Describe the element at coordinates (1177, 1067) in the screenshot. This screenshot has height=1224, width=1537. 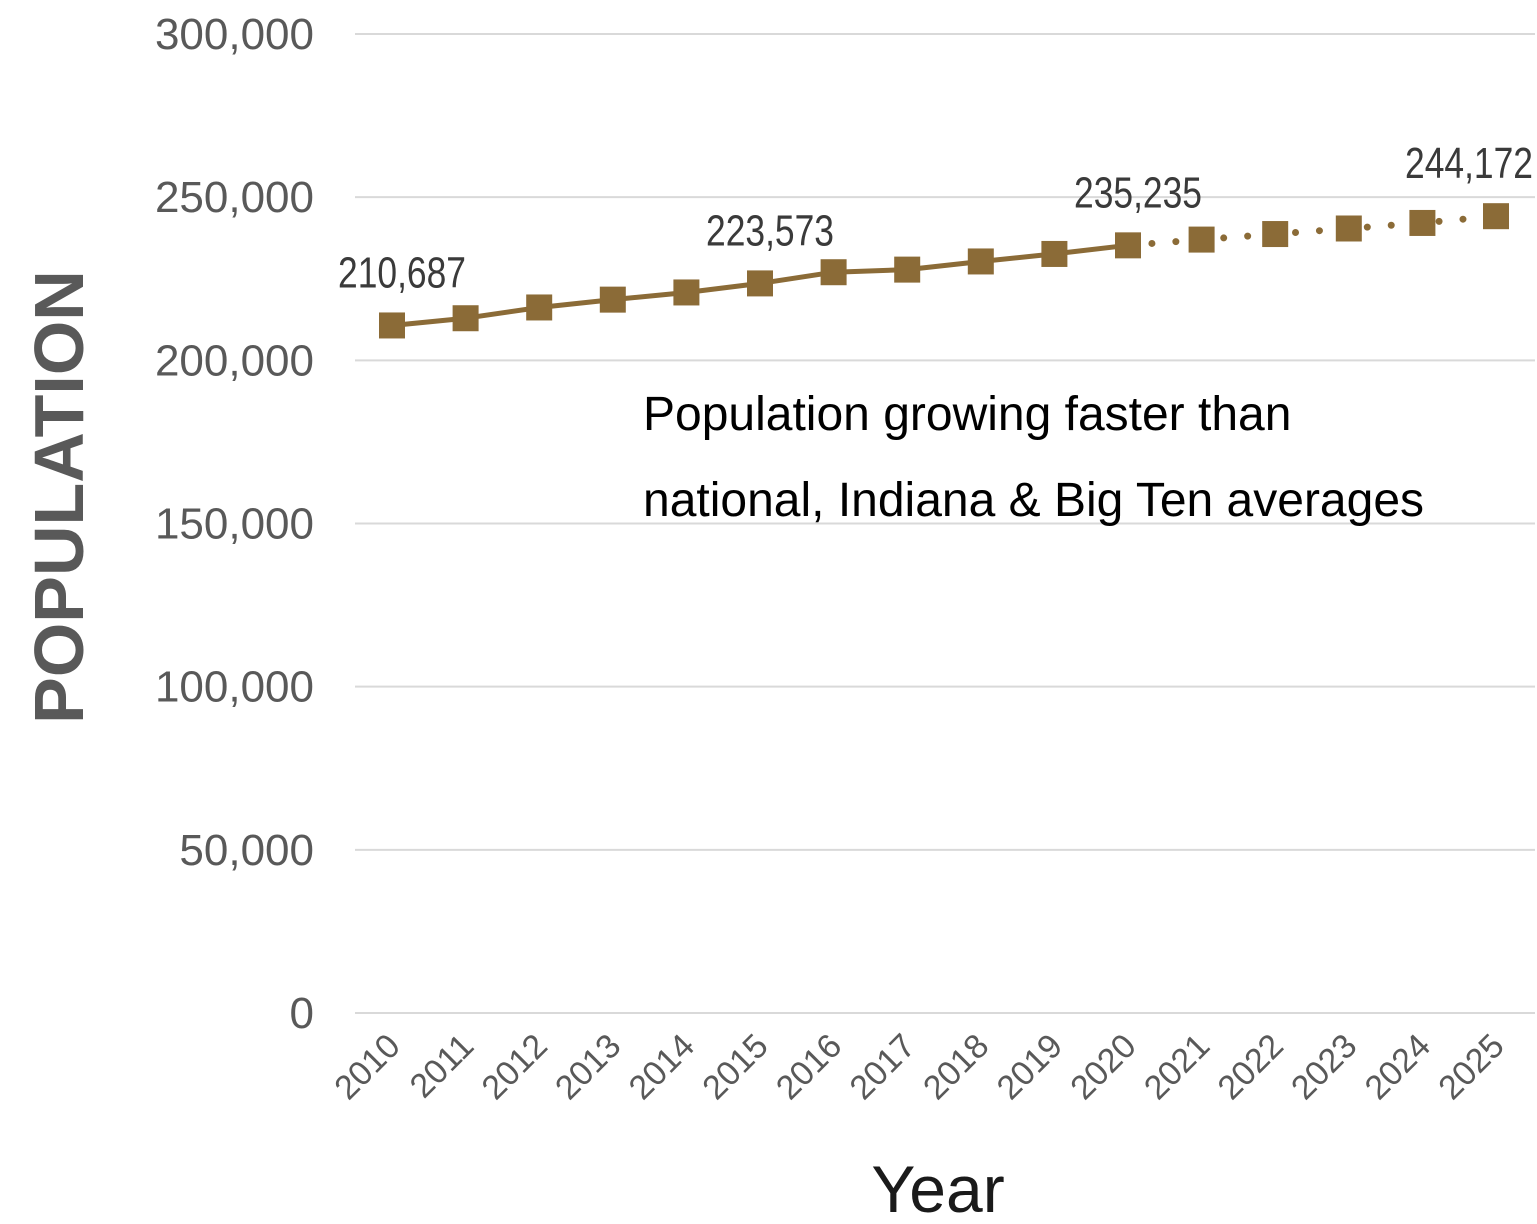
I see `x-tick-label: 2021` at that location.